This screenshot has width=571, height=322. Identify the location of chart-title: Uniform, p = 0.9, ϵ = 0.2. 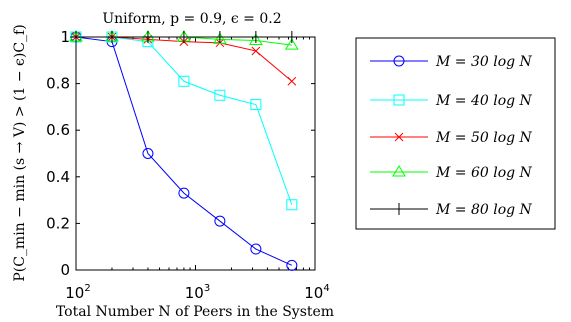
(191, 19).